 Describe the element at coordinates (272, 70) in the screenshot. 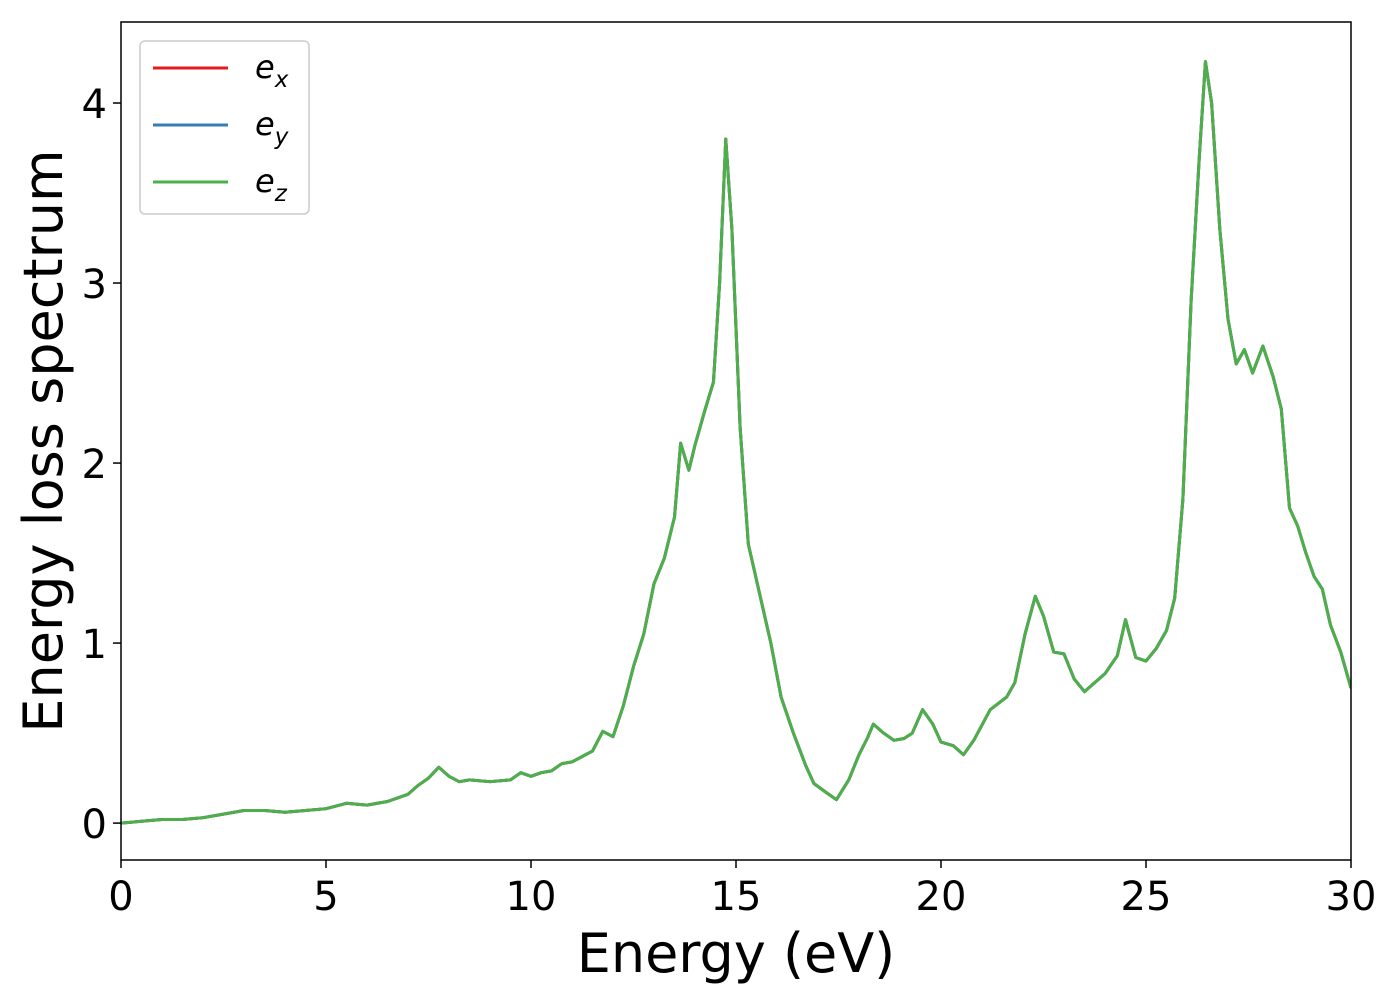

I see `legend-label: ex` at that location.